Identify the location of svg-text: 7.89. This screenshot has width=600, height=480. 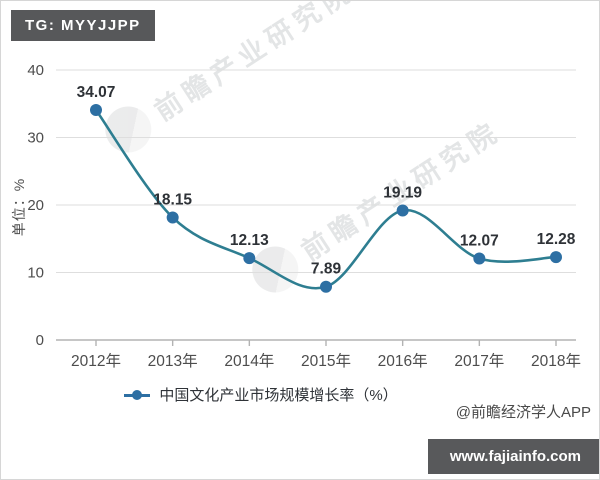
(326, 269).